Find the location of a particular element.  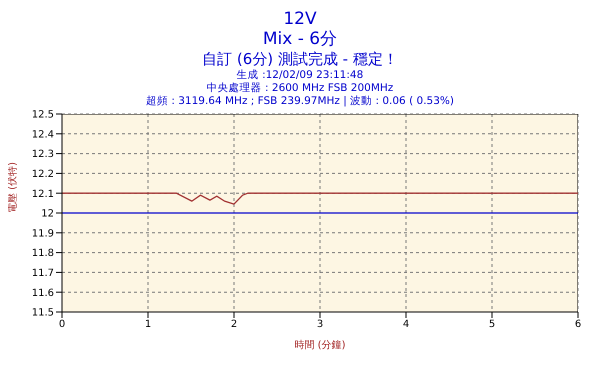

y-tick-label: 12.1 is located at coordinates (43, 194).